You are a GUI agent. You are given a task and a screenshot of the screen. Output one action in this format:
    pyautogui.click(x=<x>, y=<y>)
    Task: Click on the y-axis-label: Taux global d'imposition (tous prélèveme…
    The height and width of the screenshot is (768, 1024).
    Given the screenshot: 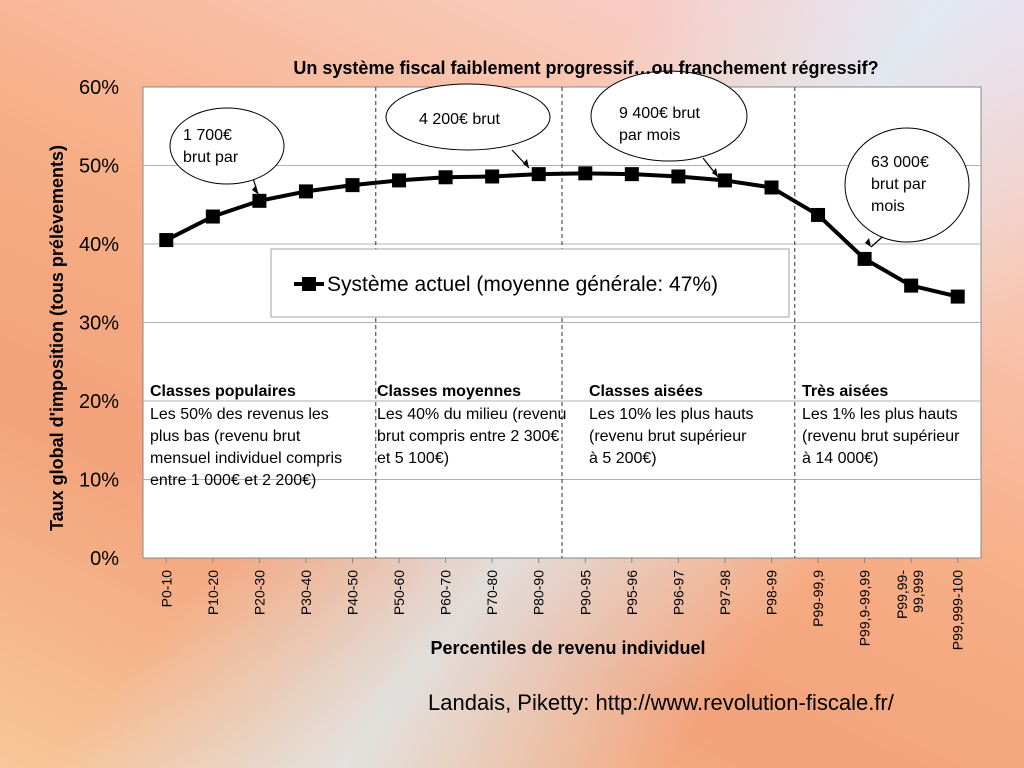 What is the action you would take?
    pyautogui.click(x=57, y=338)
    